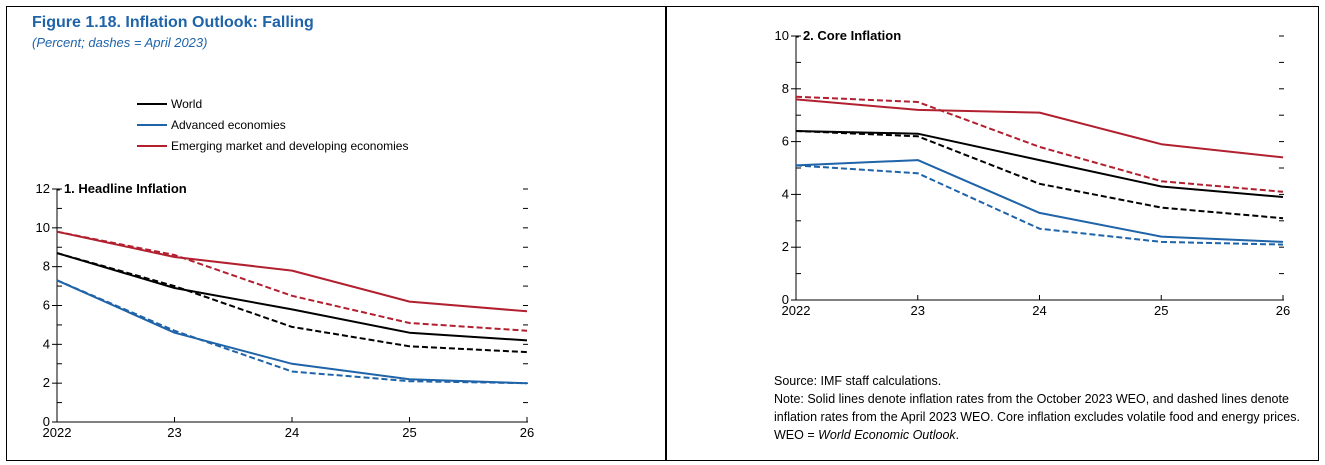 The image size is (1325, 465). Describe the element at coordinates (1039, 128) in the screenshot. I see `core-series-emerging-market-and-developing-economies-solid` at that location.